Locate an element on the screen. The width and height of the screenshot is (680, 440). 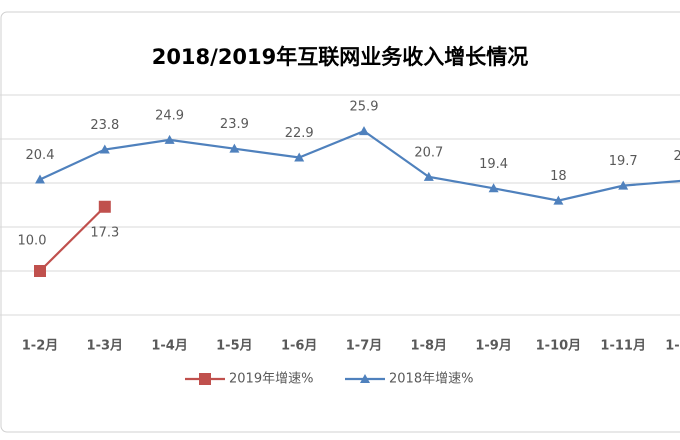
data-label: 24.9 is located at coordinates (169, 115).